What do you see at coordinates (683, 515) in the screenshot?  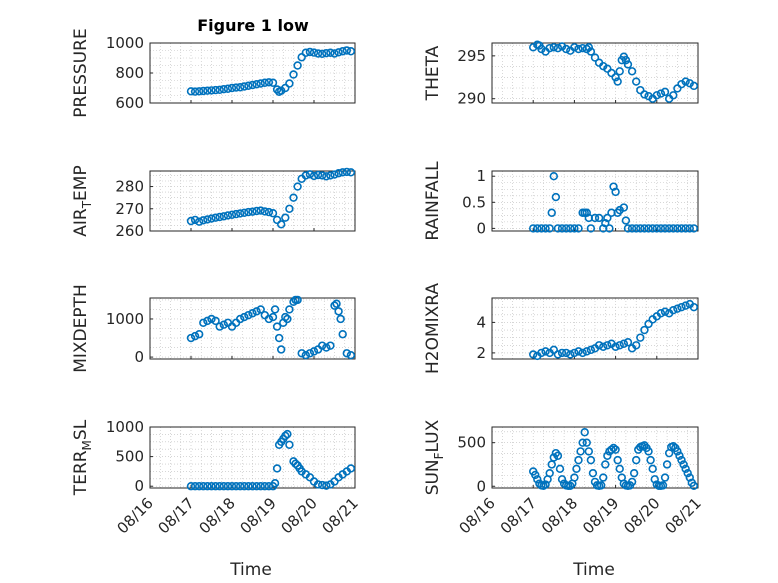 I see `x-tick-label: 08/21` at bounding box center [683, 515].